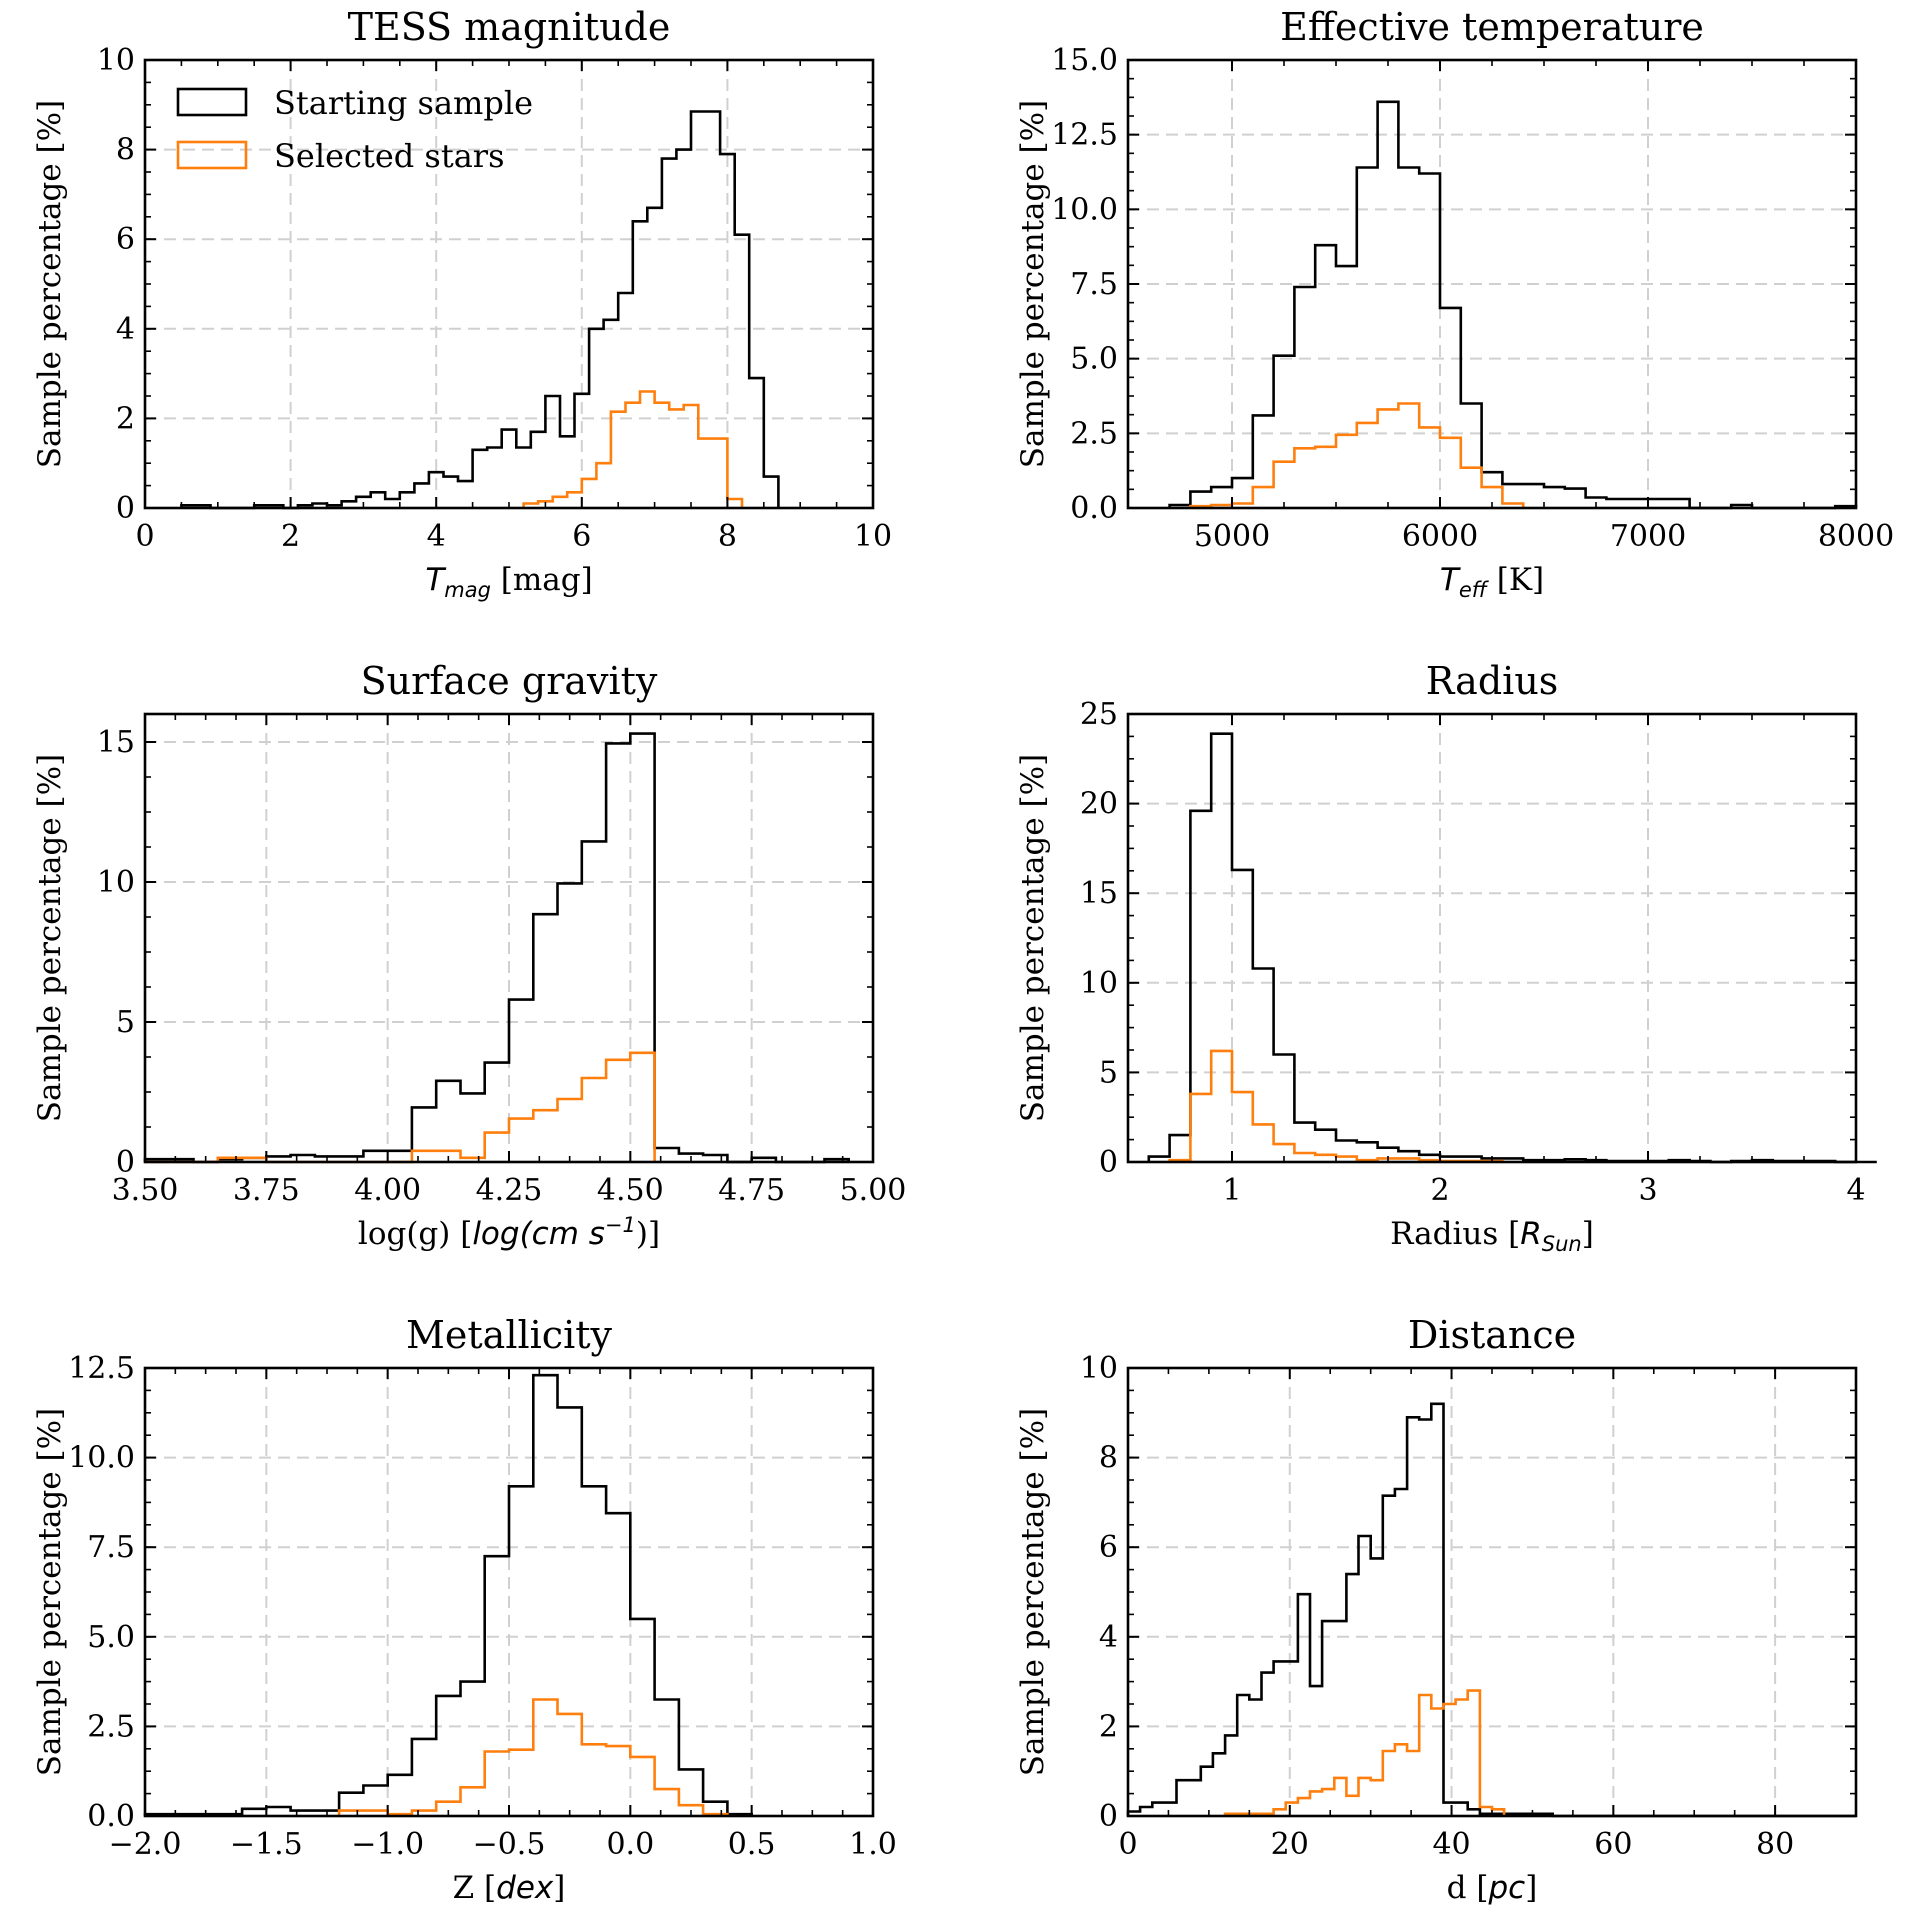 Image resolution: width=1906 pixels, height=1917 pixels. I want to click on y-tick-label: 6, so click(1108, 1547).